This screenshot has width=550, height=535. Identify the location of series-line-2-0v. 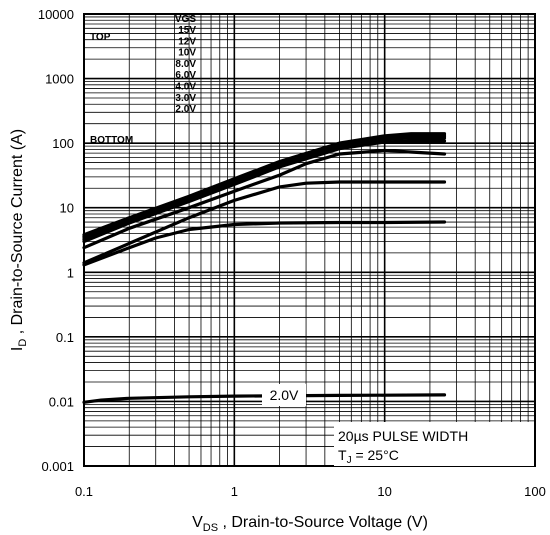
(264, 398).